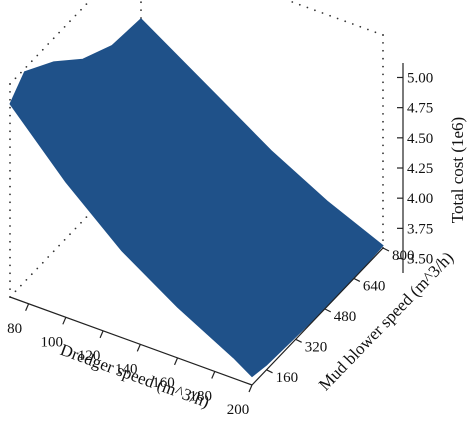 This screenshot has width=474, height=424. I want to click on x-axis-line, so click(131, 341).